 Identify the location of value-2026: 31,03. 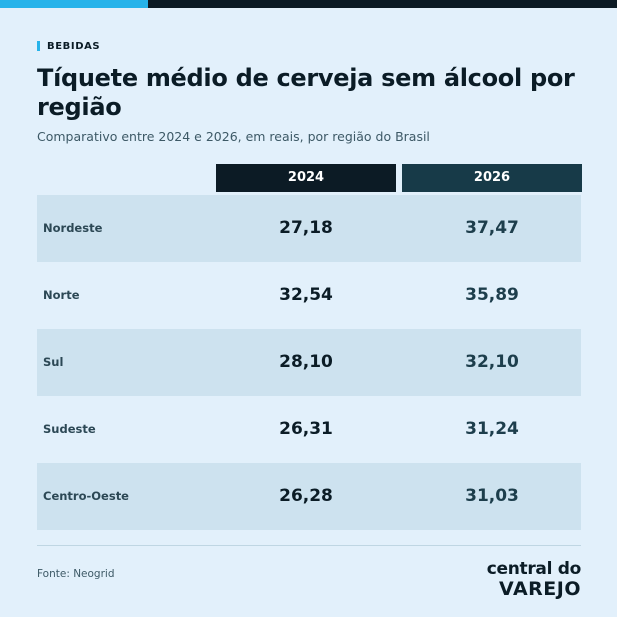
(492, 496).